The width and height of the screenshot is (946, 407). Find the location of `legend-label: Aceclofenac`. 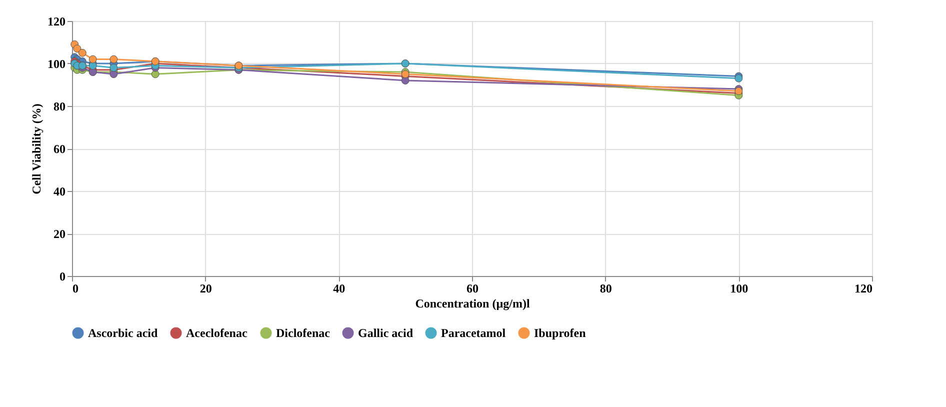

legend-label: Aceclofenac is located at coordinates (217, 333).